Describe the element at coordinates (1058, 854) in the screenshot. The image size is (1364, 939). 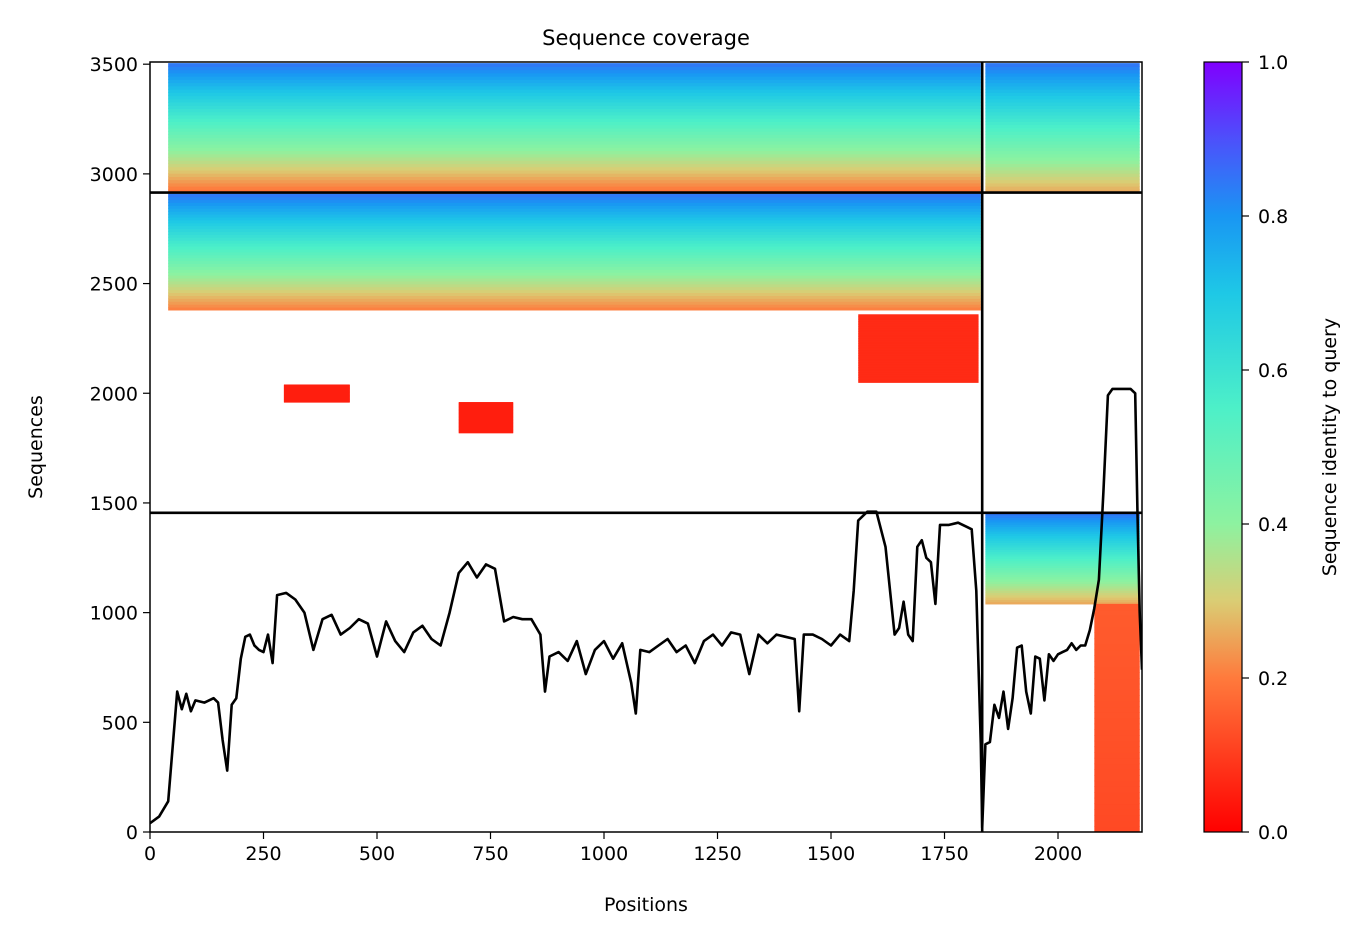
I see `x-tick-label: 2000` at that location.